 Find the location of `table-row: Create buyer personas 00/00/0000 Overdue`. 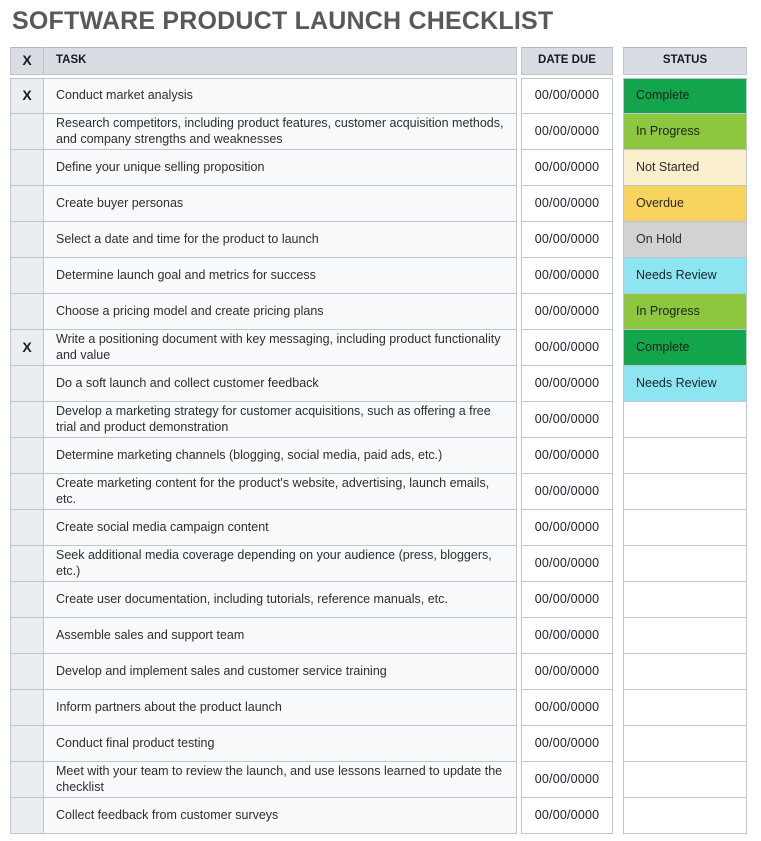

table-row: Create buyer personas 00/00/0000 Overdue is located at coordinates (378, 203).